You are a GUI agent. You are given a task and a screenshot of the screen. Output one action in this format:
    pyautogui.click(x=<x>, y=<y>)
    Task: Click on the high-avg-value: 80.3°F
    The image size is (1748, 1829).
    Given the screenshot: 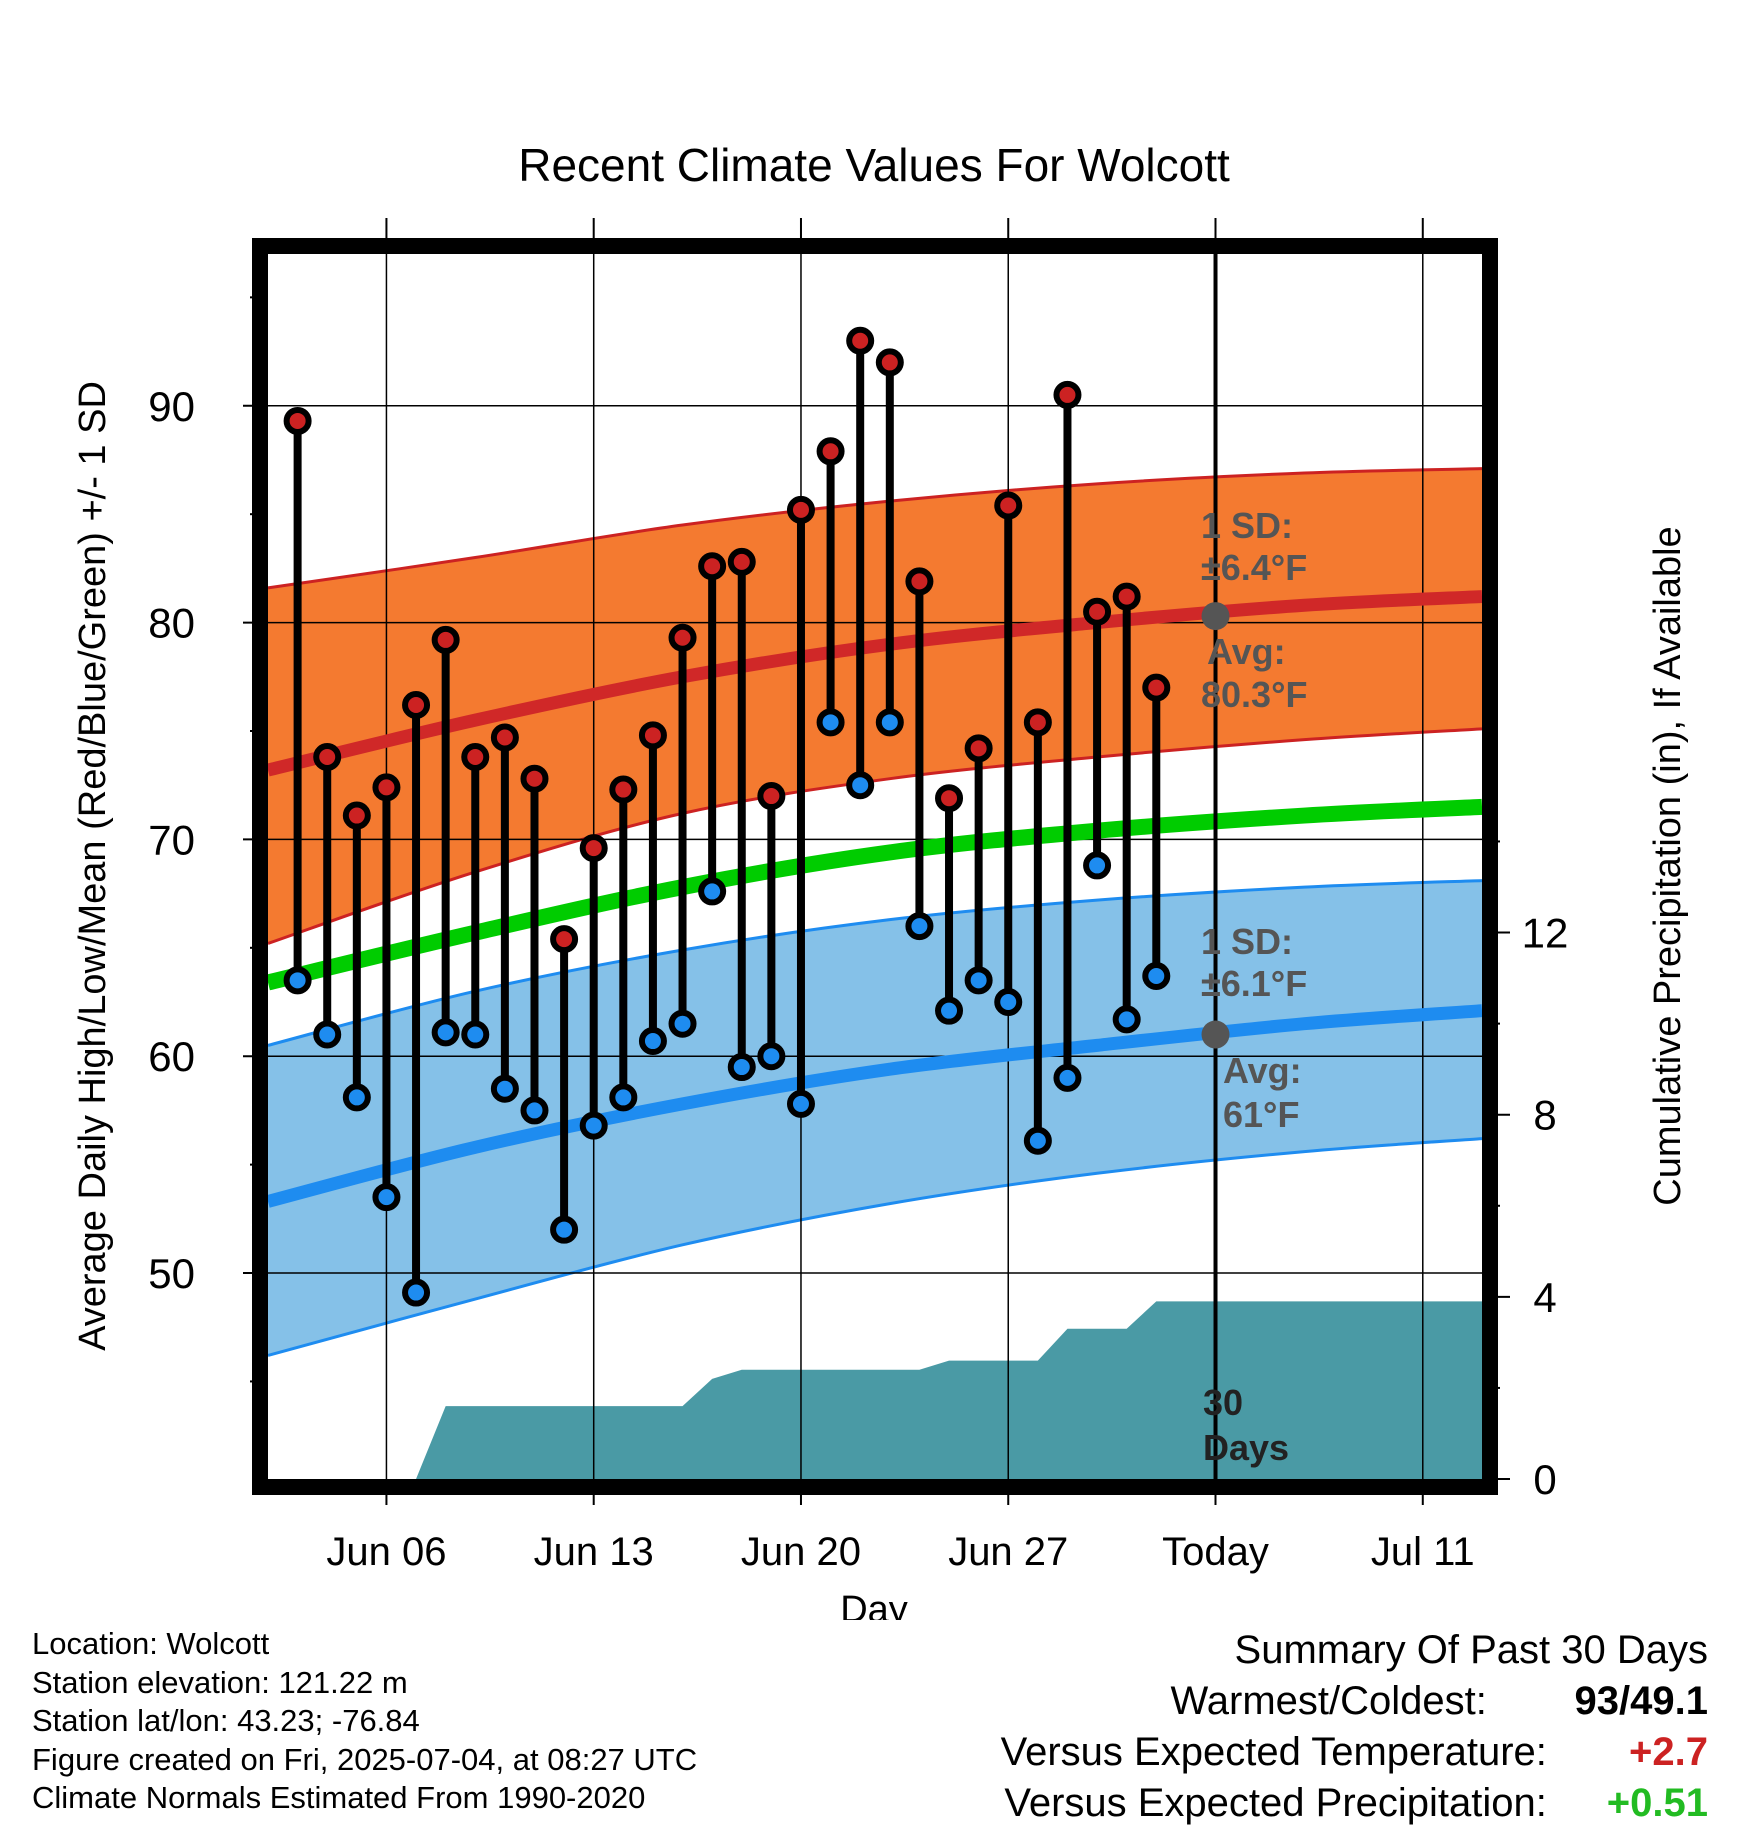 What is the action you would take?
    pyautogui.click(x=1254, y=694)
    